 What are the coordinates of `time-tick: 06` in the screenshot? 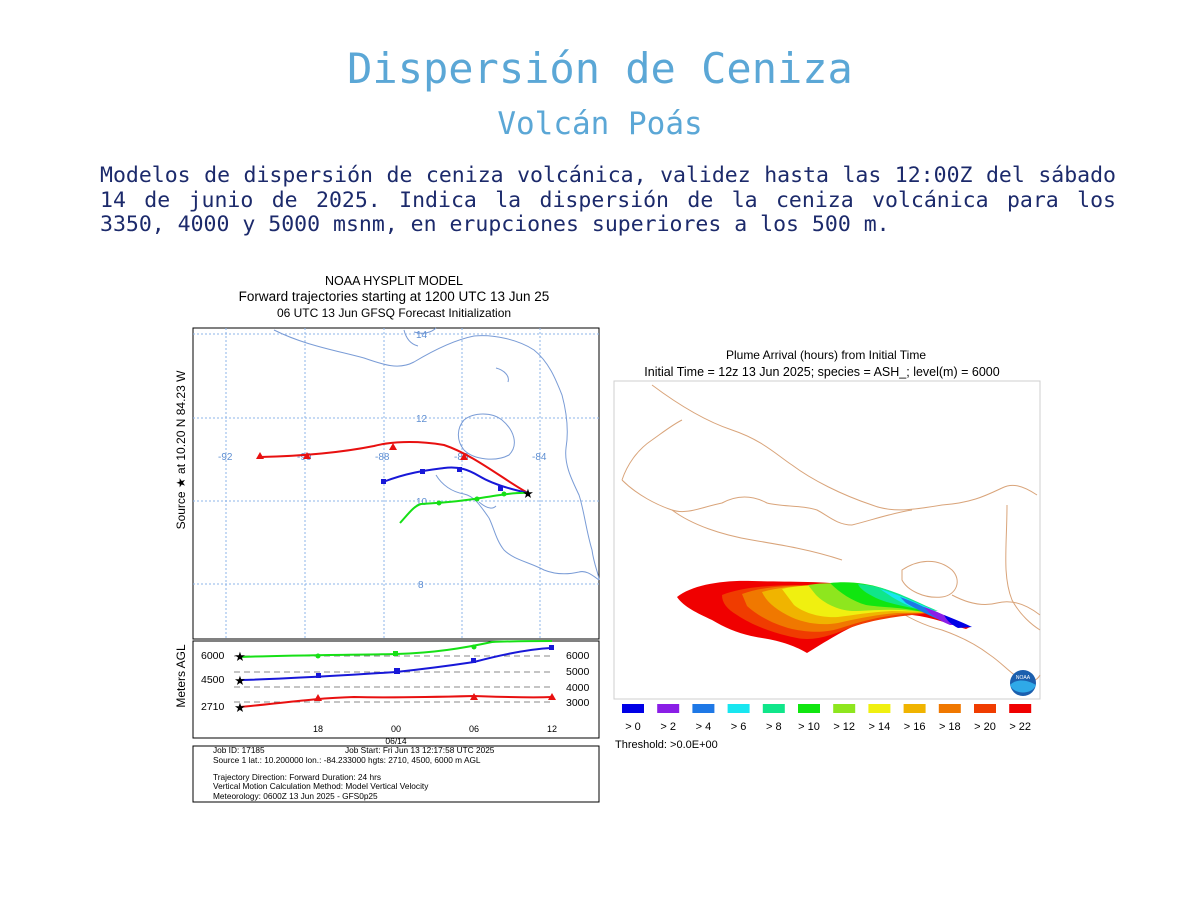 It's located at (474, 729).